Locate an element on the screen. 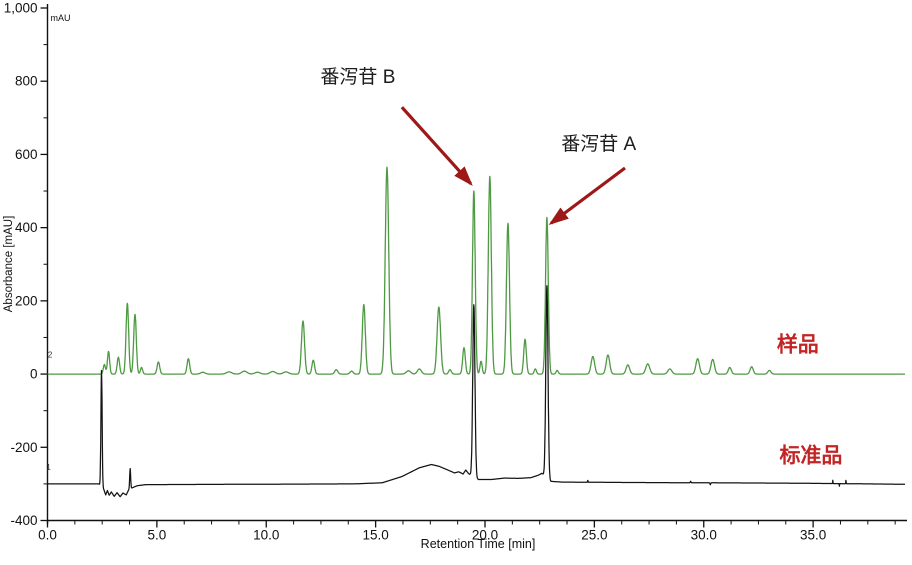 The width and height of the screenshot is (912, 565). y-tick-label: 800 is located at coordinates (26, 81).